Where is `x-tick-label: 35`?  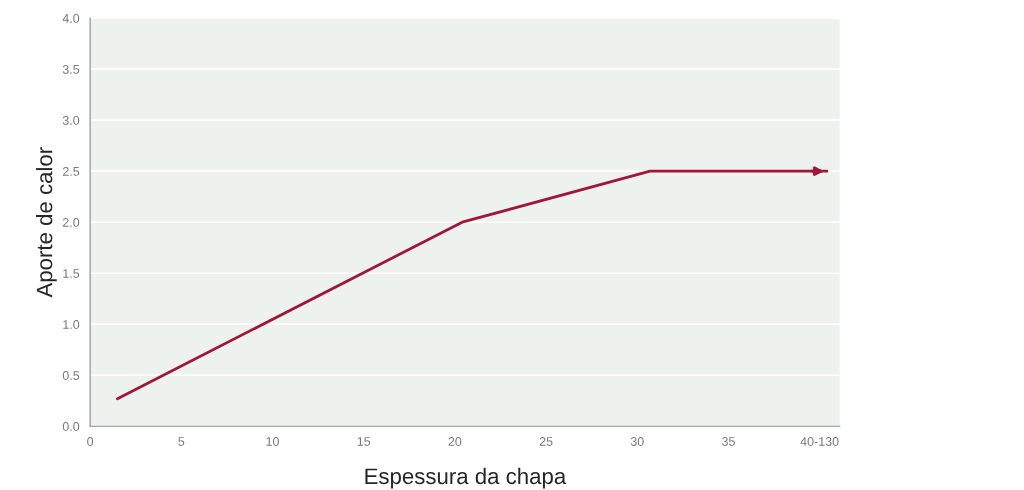
x-tick-label: 35 is located at coordinates (728, 441).